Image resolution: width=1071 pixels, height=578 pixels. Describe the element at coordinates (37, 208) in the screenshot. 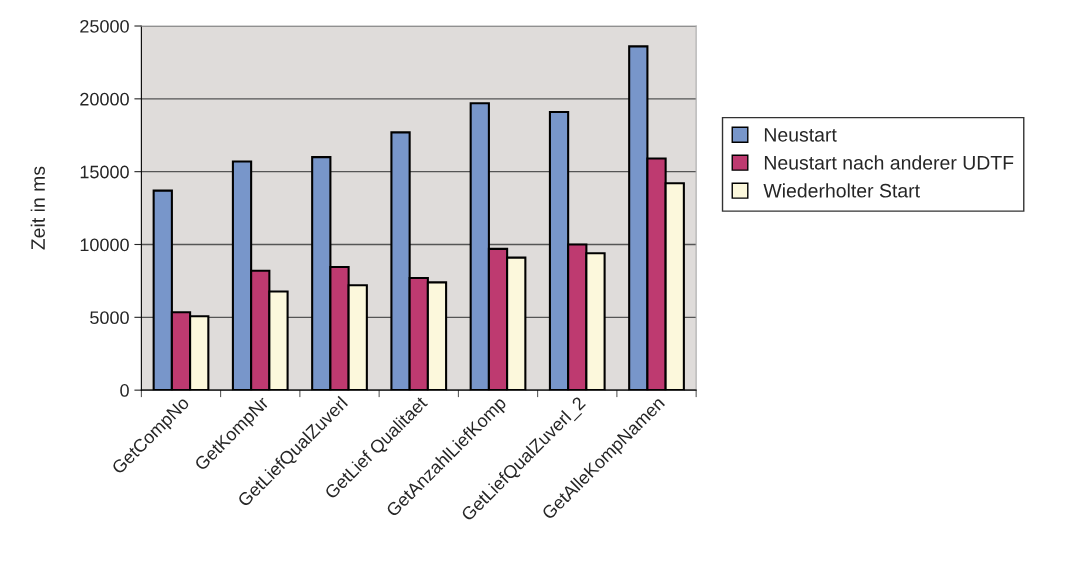

I see `y-axis-title: Zeit in ms` at that location.